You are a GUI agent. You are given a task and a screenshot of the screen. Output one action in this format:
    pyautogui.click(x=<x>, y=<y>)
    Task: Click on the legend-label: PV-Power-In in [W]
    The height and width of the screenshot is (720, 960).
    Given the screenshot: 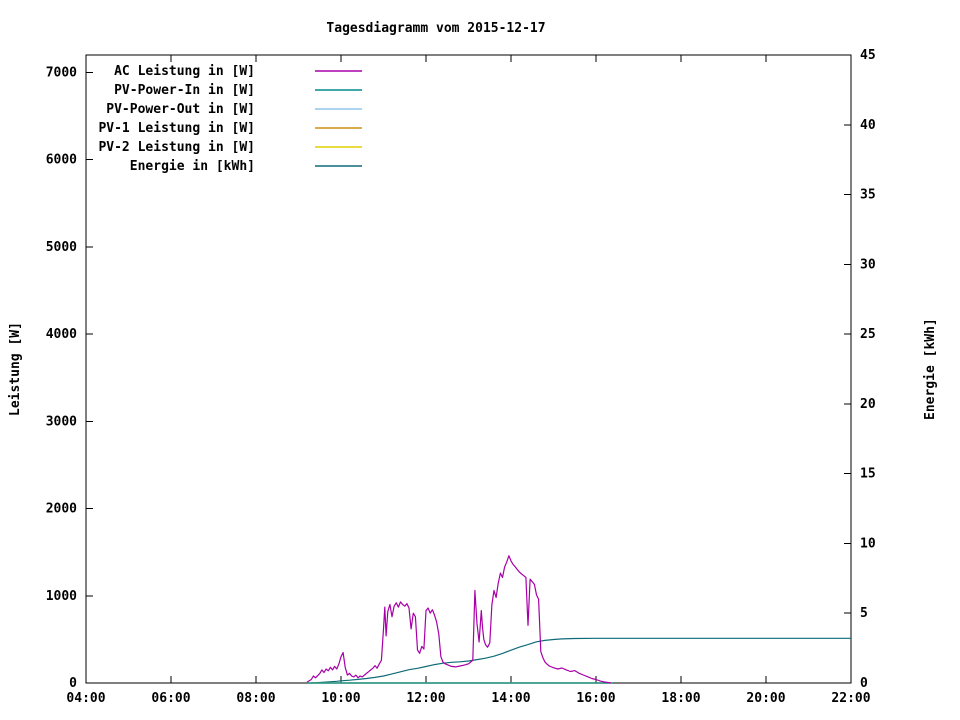 What is the action you would take?
    pyautogui.click(x=184, y=90)
    